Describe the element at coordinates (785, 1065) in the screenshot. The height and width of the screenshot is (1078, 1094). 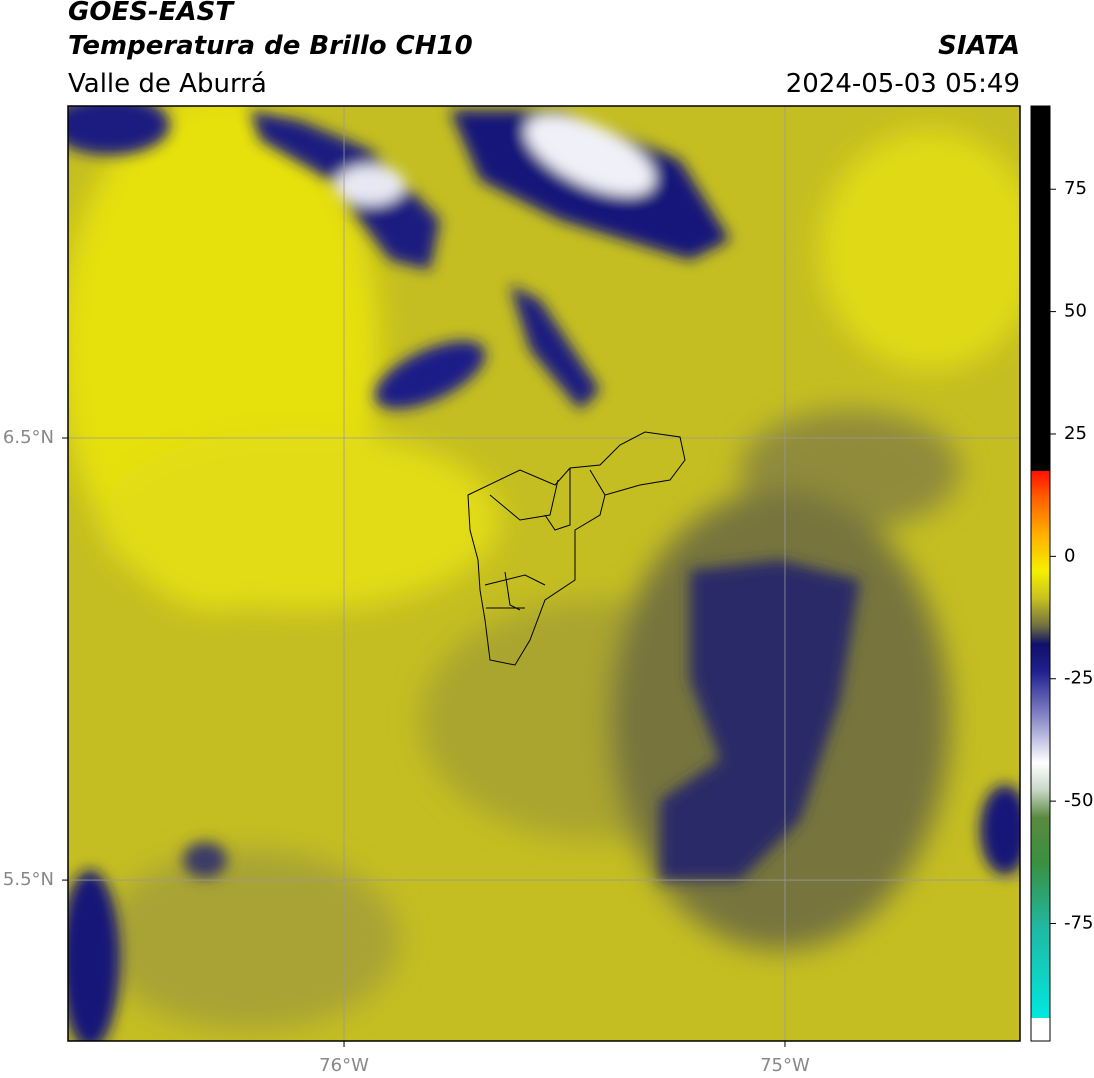
I see `lon-label: 75°W` at that location.